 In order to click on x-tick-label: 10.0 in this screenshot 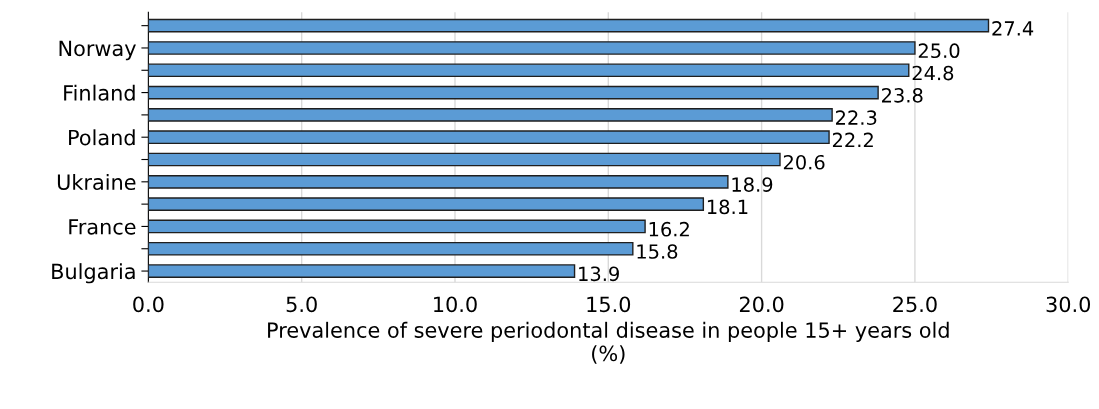, I will do `click(455, 304)`.